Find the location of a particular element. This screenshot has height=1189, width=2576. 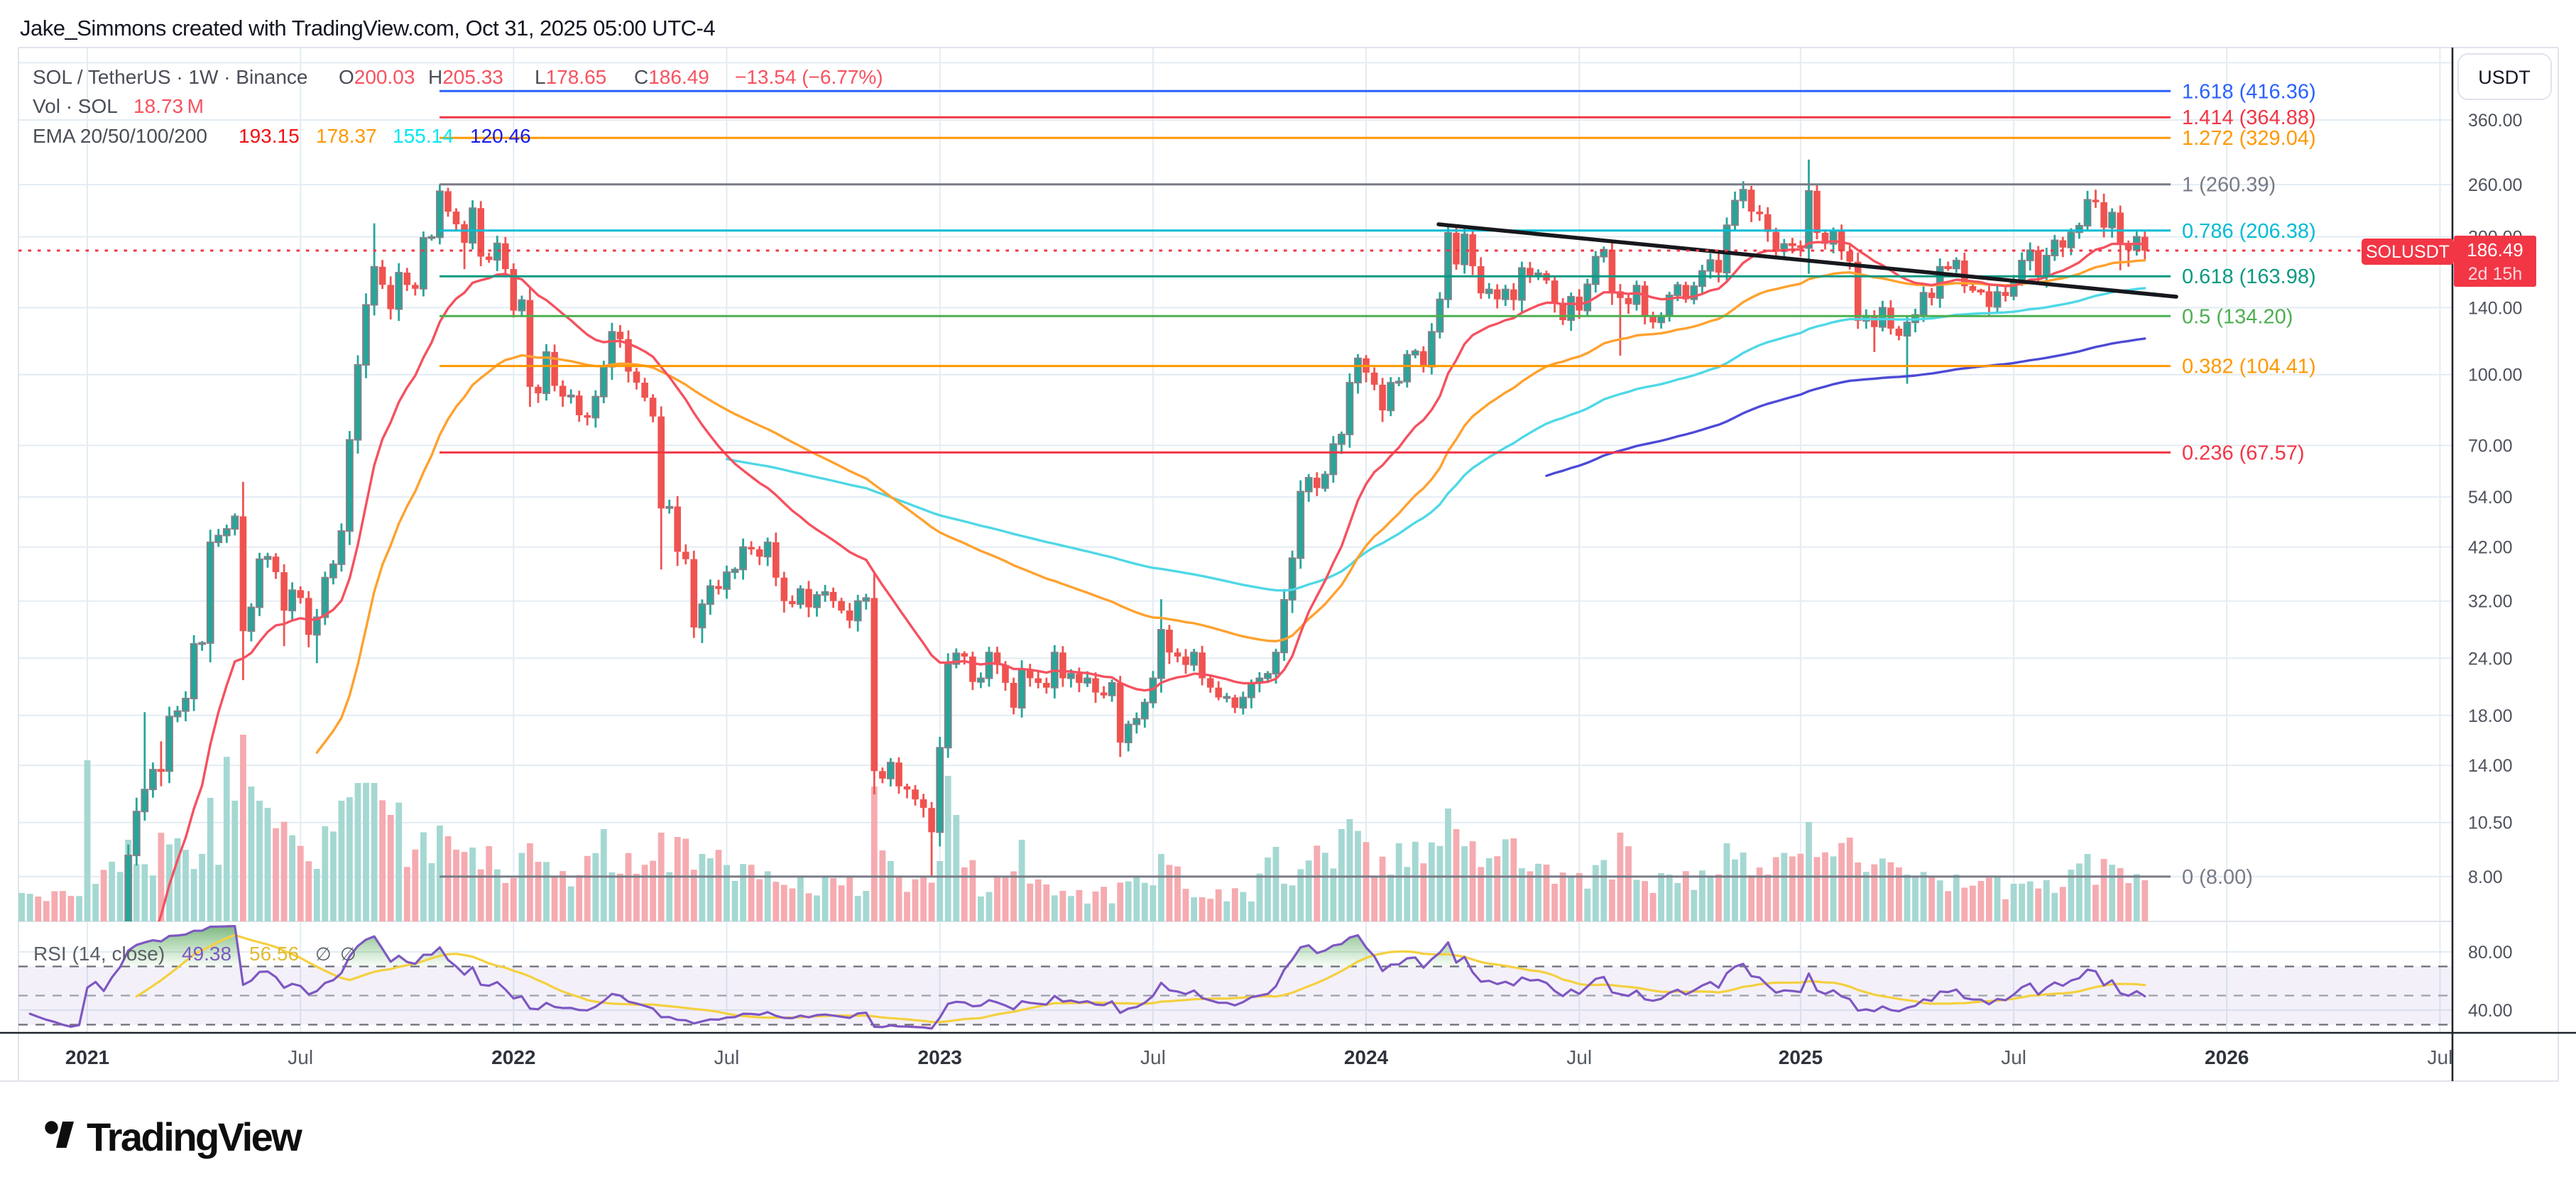

svg-text: 70.00 is located at coordinates (2490, 446).